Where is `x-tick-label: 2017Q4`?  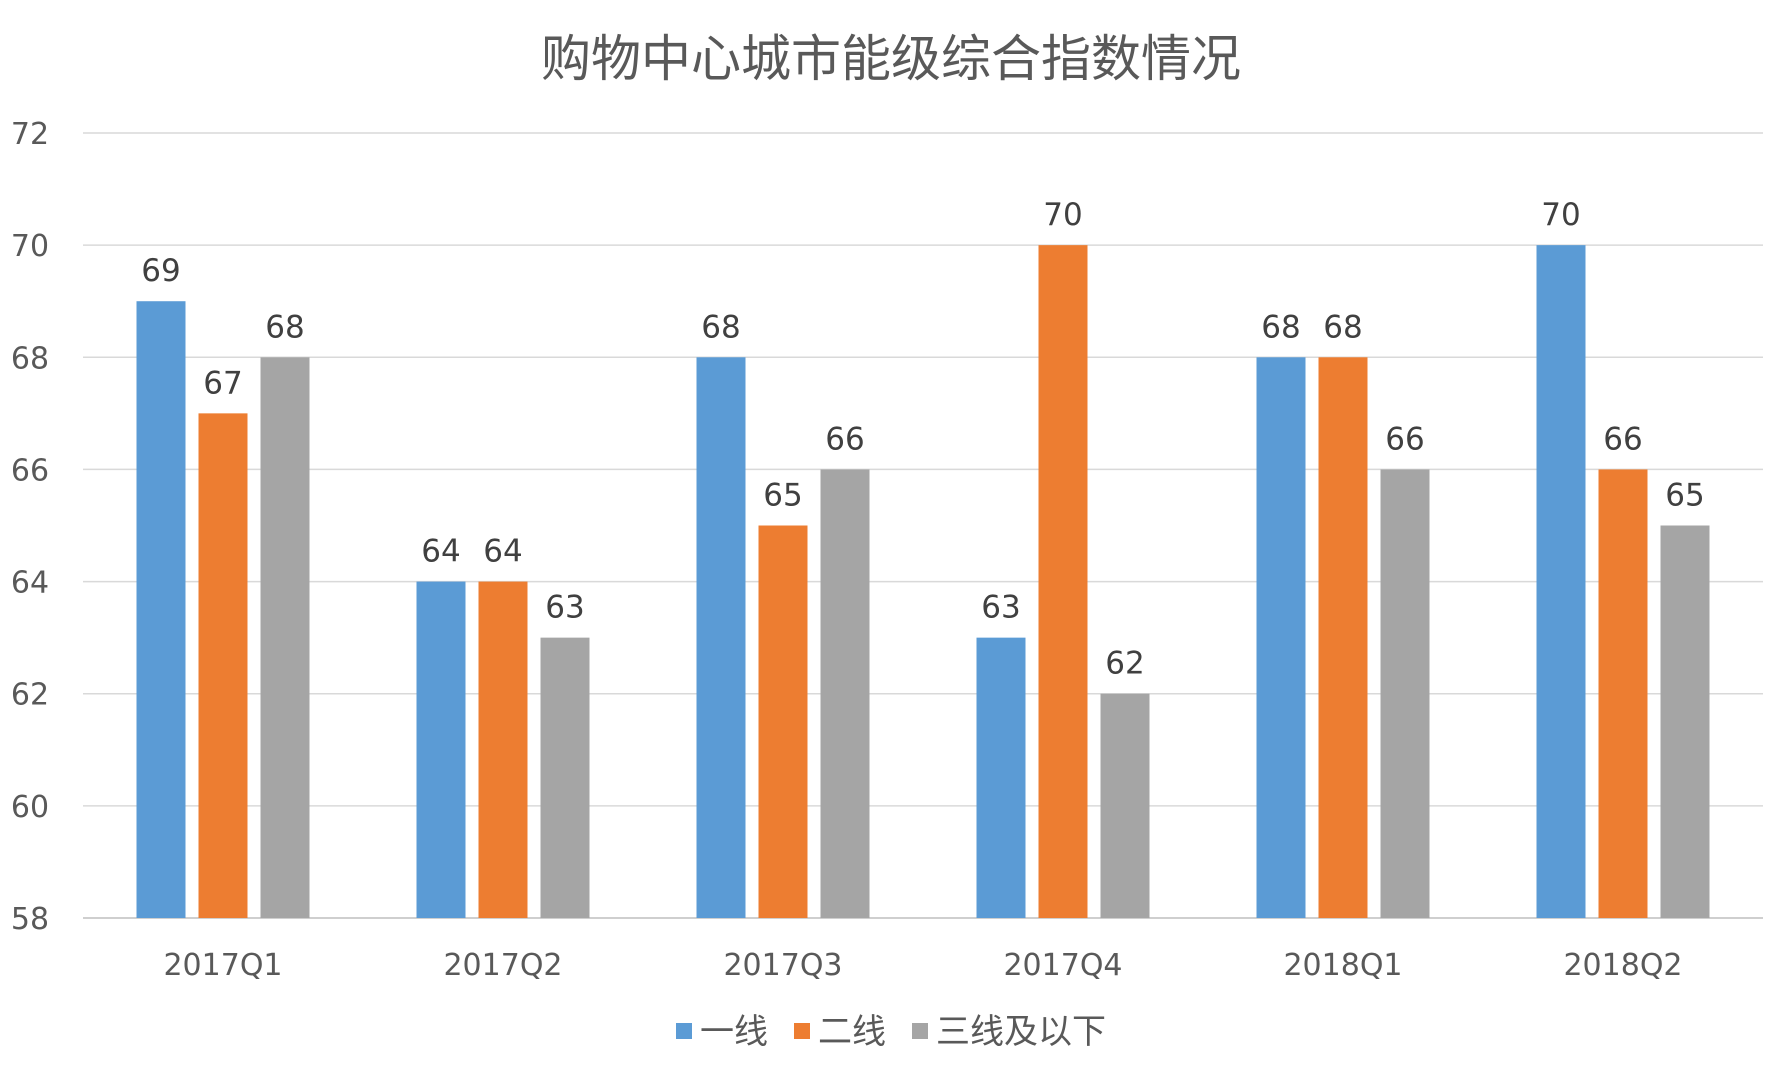
x-tick-label: 2017Q4 is located at coordinates (1062, 965).